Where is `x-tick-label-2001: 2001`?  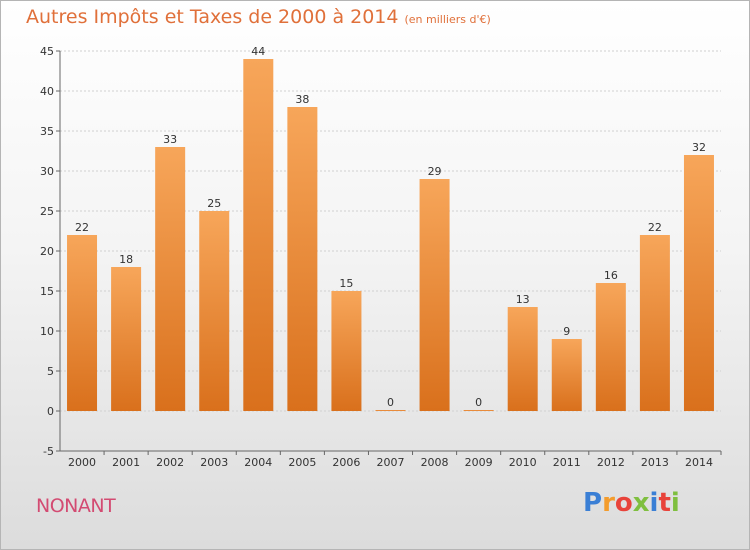
x-tick-label-2001: 2001 is located at coordinates (126, 462).